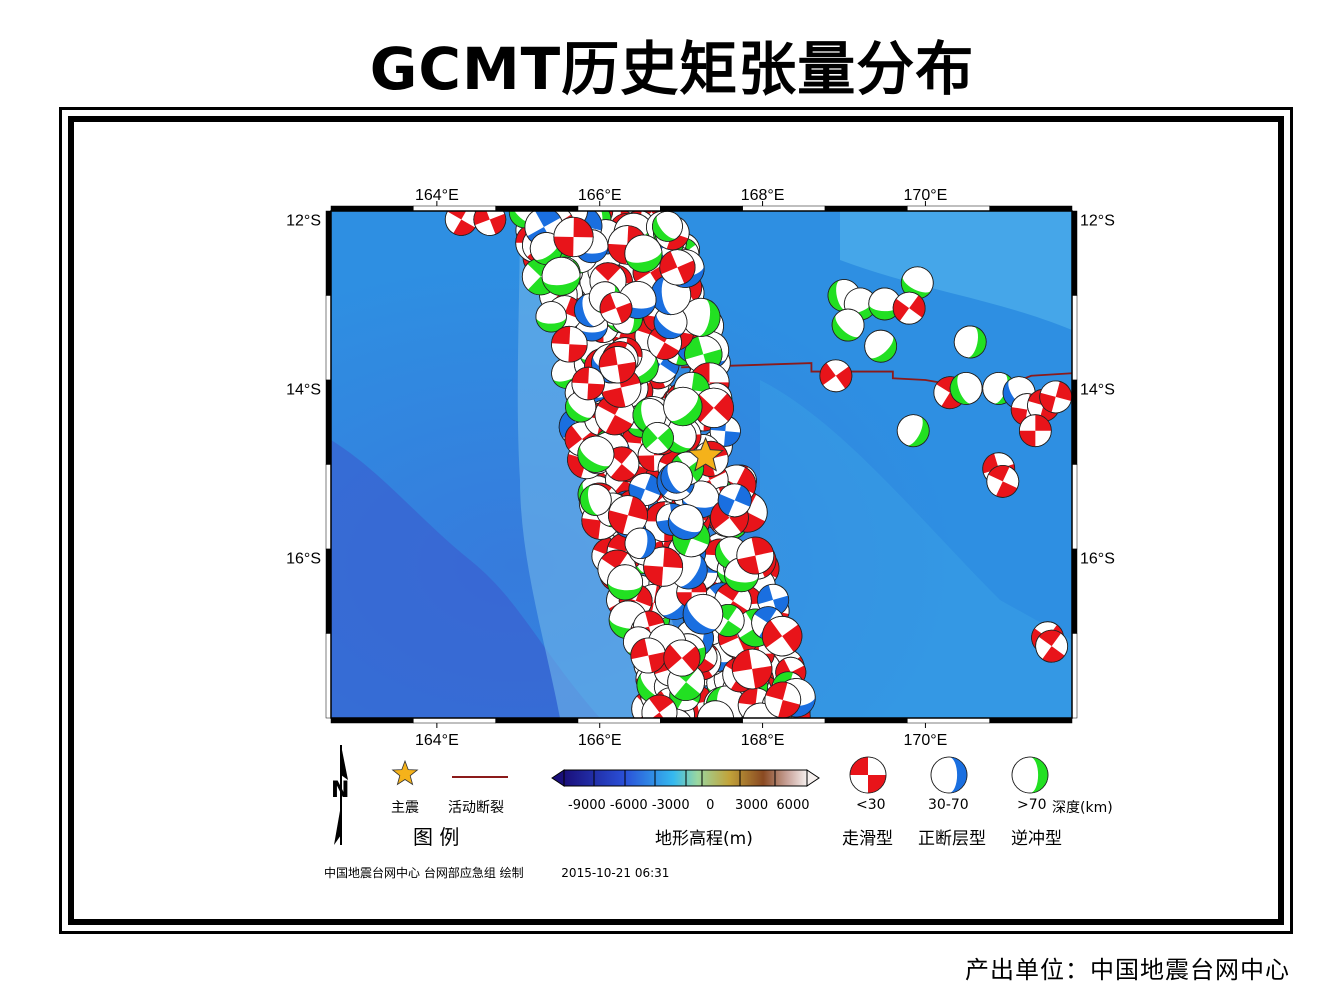 The image size is (1344, 1008). What do you see at coordinates (763, 740) in the screenshot?
I see `lon-tick-label-bottom: 168°E` at bounding box center [763, 740].